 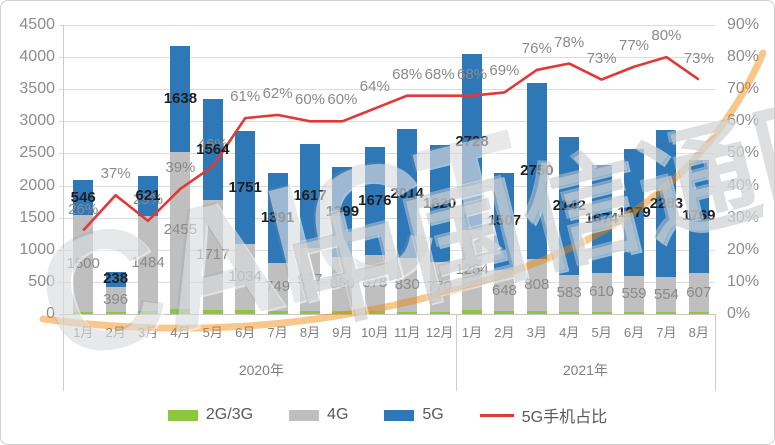 I want to click on label-4g: 1254, so click(x=472, y=269).